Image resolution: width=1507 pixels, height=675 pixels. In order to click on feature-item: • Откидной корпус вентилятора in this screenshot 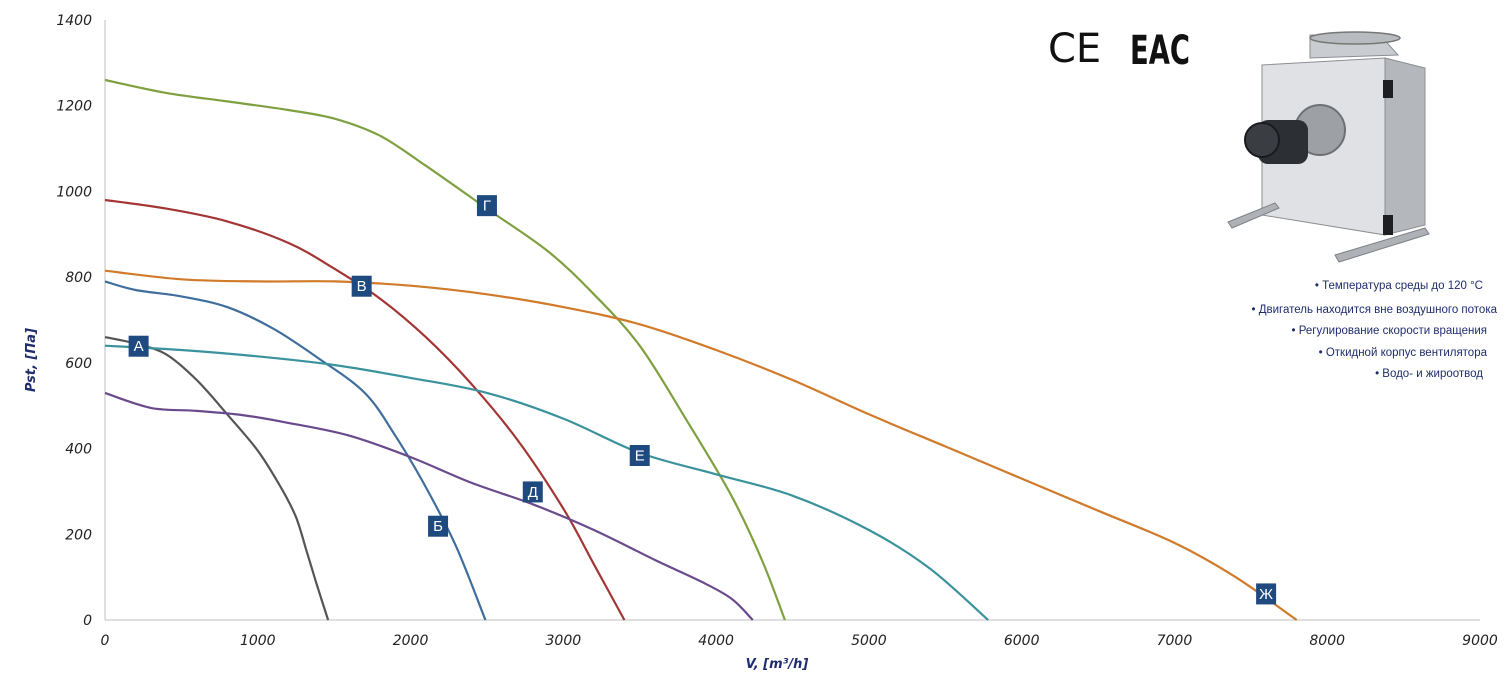, I will do `click(1403, 353)`.